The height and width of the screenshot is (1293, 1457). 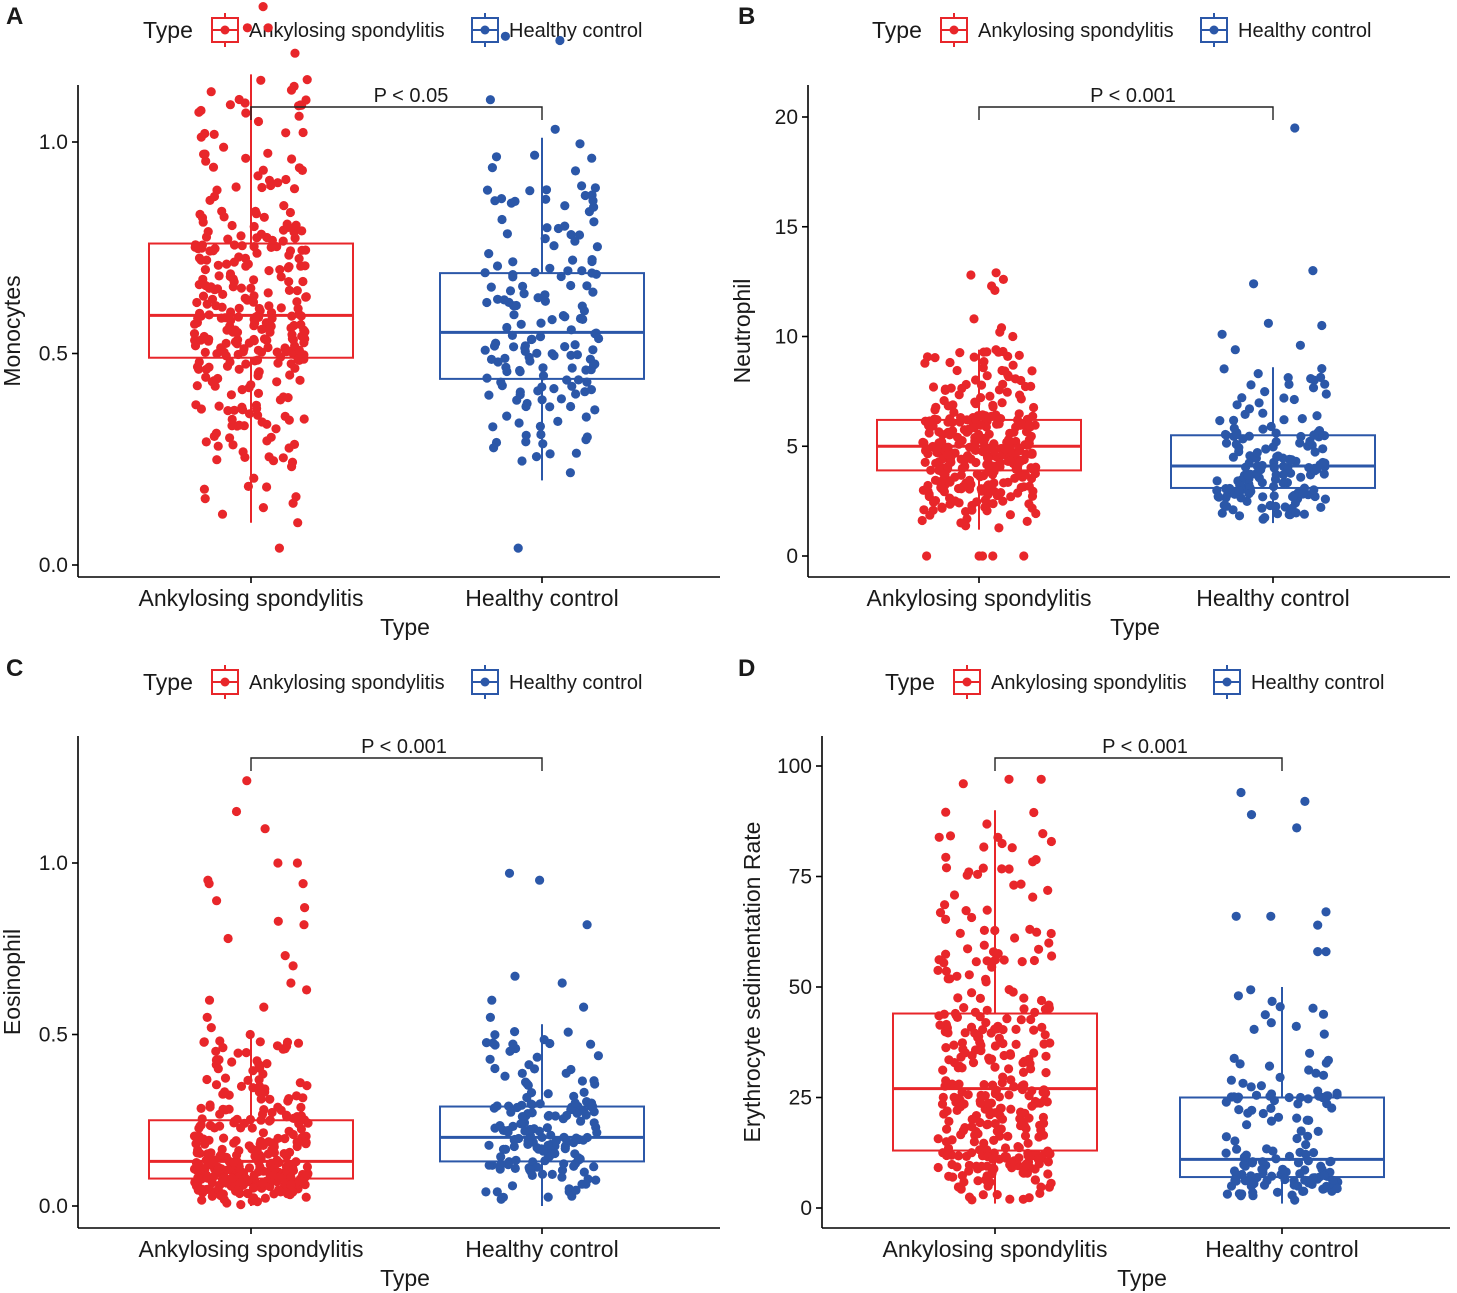 I want to click on panel-label: C, so click(x=14, y=668).